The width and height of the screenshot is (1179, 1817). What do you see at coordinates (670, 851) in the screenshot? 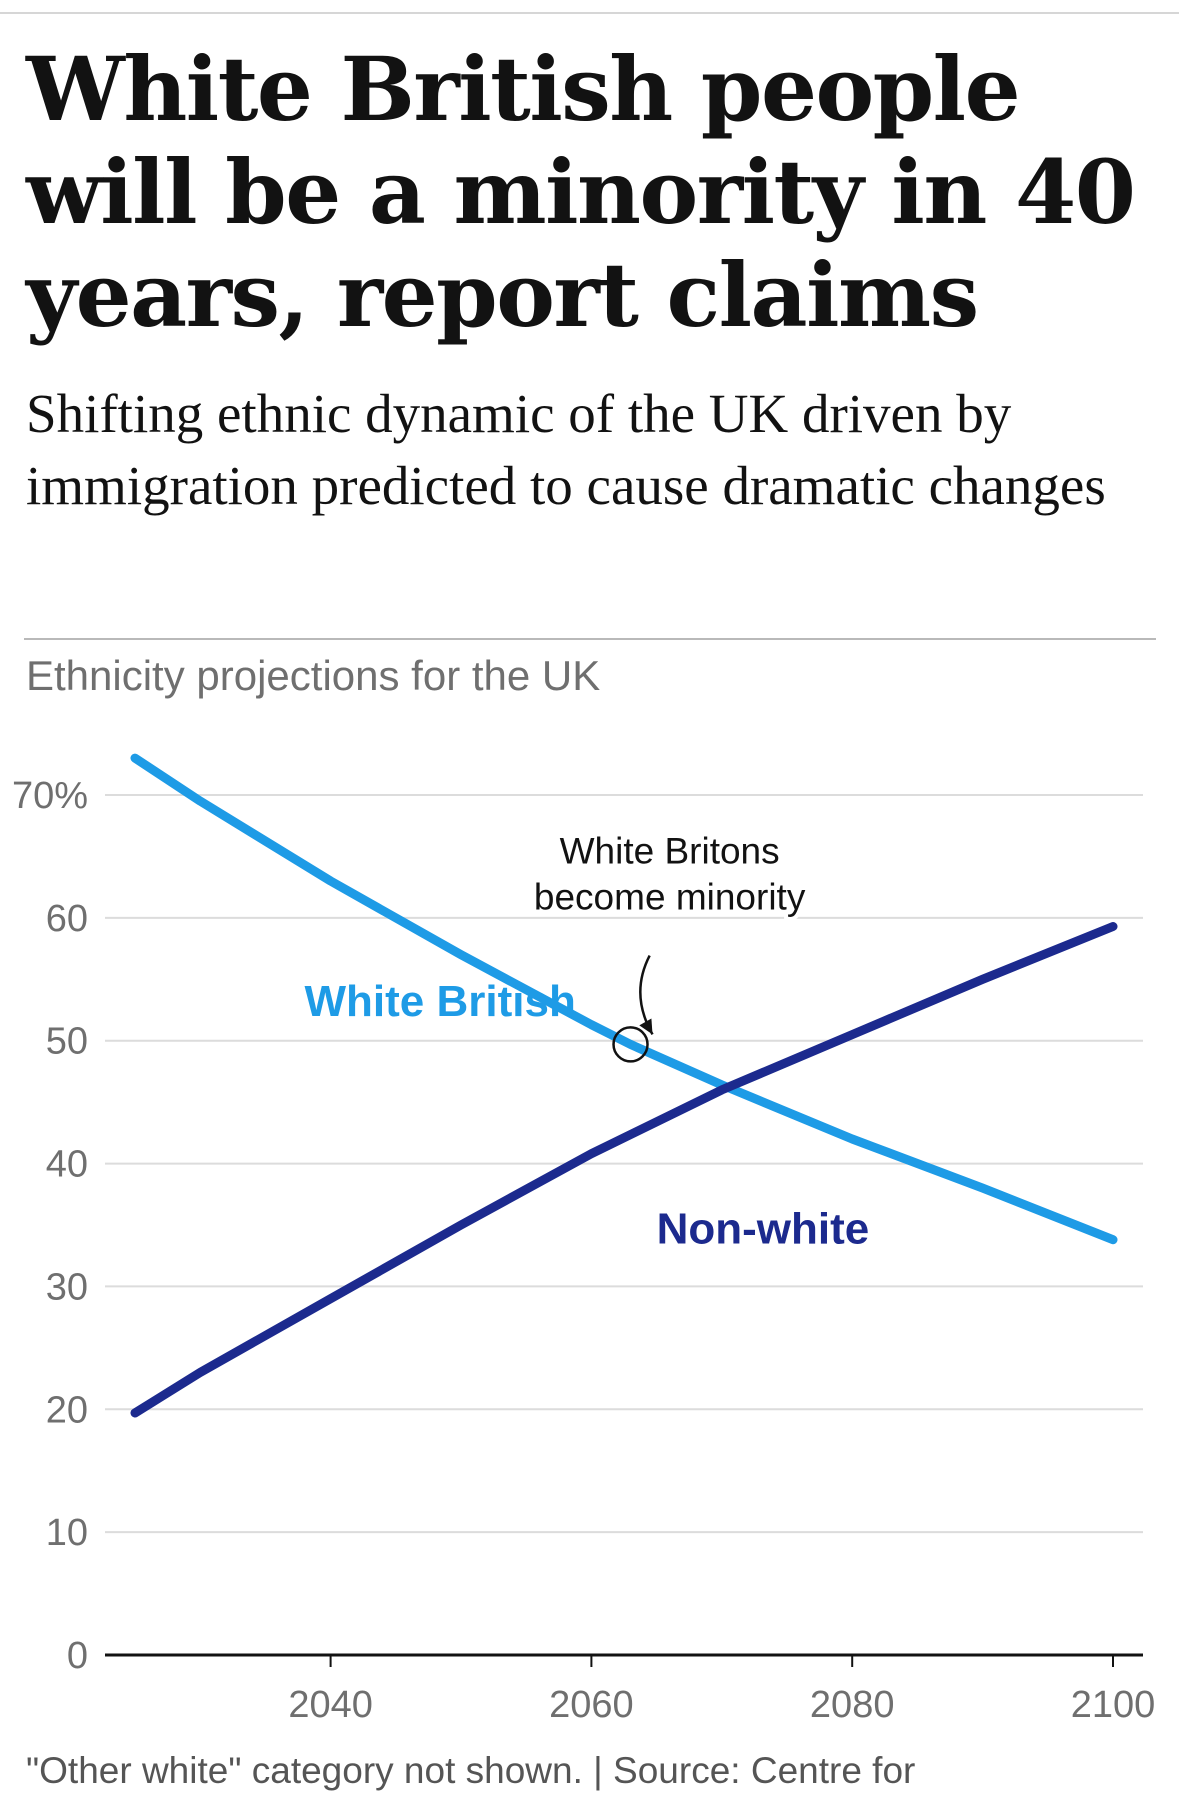
I see `annotation-text: White Britons` at bounding box center [670, 851].